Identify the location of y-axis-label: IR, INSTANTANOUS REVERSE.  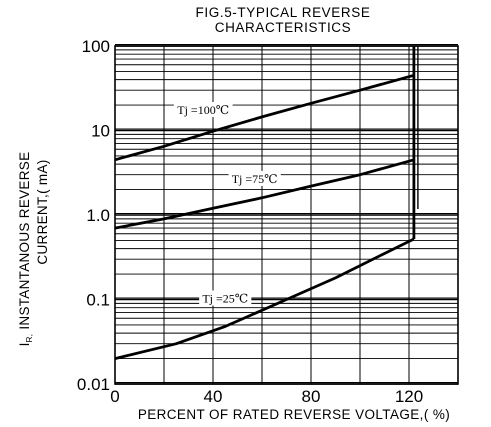
(25, 249).